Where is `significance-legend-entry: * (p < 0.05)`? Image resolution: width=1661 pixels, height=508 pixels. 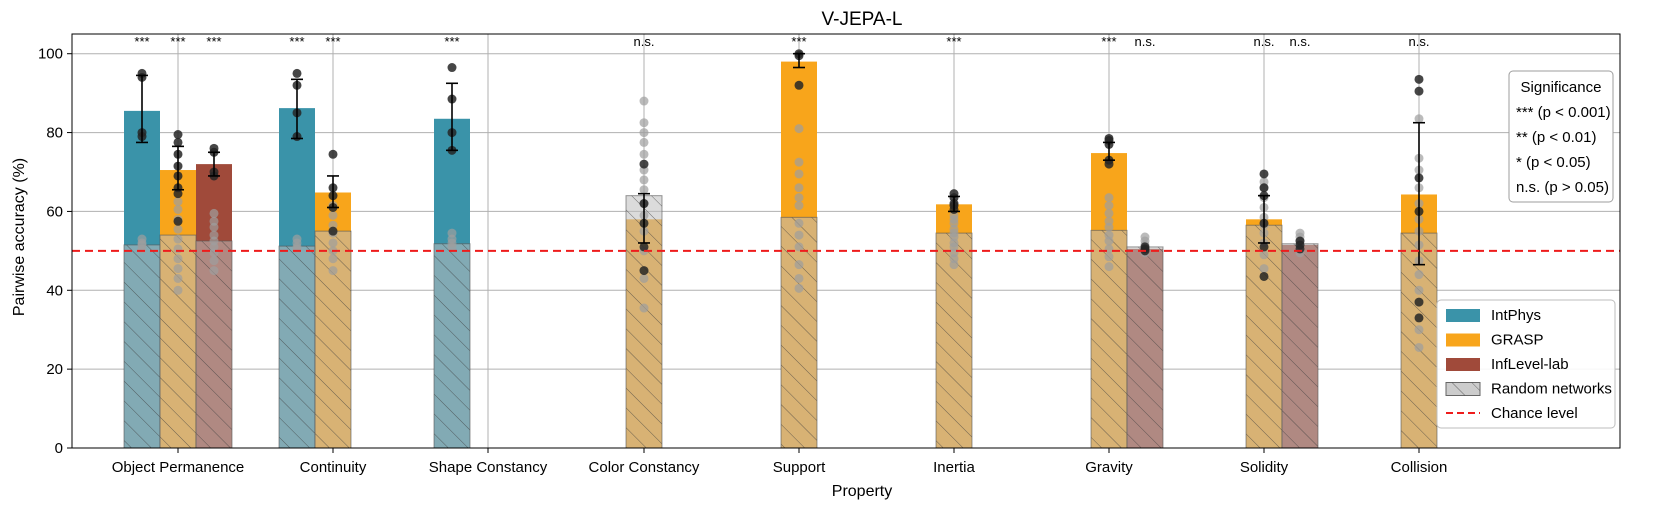
significance-legend-entry: * (p < 0.05) is located at coordinates (1553, 162).